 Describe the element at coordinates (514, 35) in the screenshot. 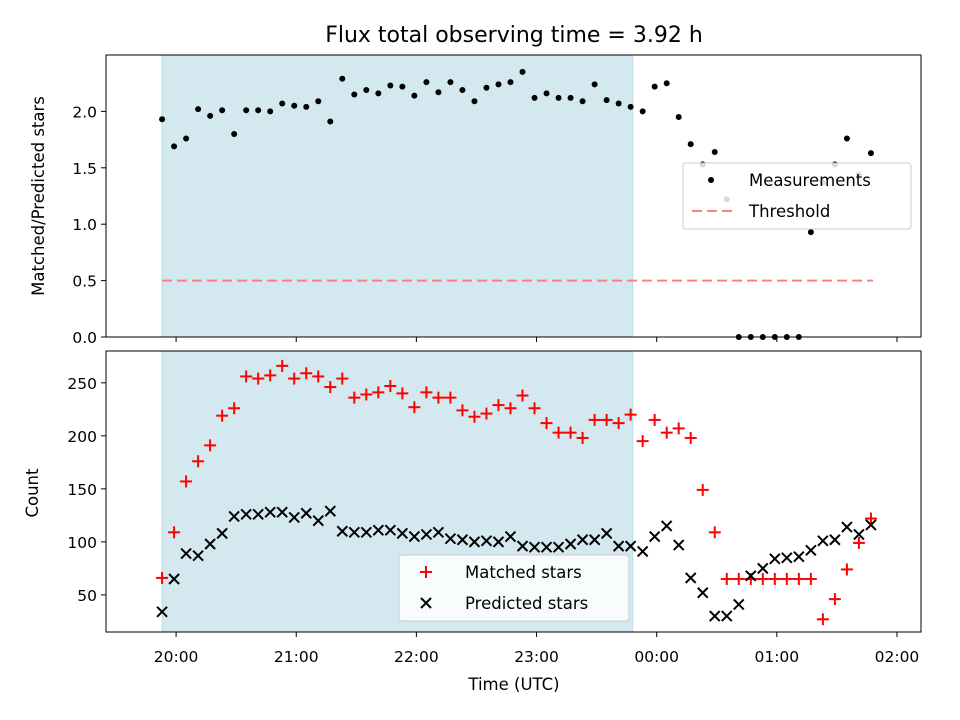

I see `chart-title: Flux total observing time = 3.92 h` at that location.